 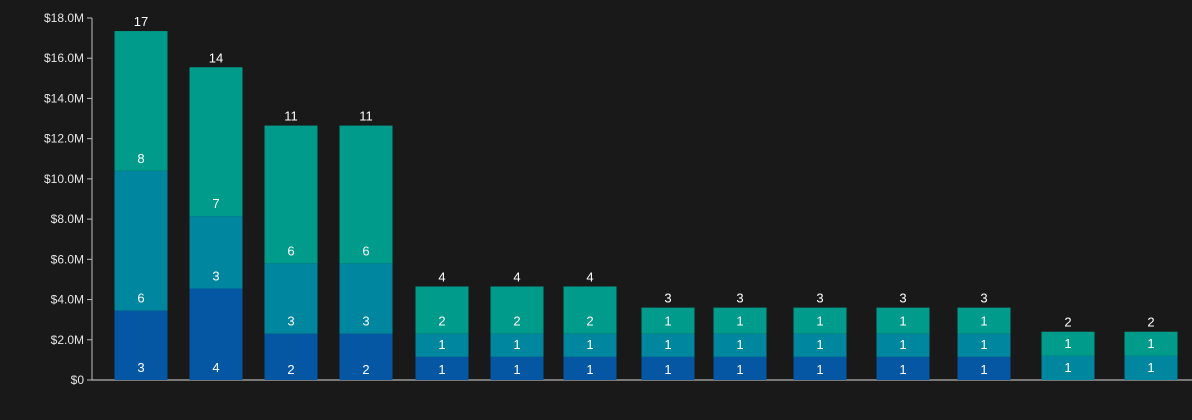 I want to click on y-tick-label-8: $16.0M, so click(x=64, y=58).